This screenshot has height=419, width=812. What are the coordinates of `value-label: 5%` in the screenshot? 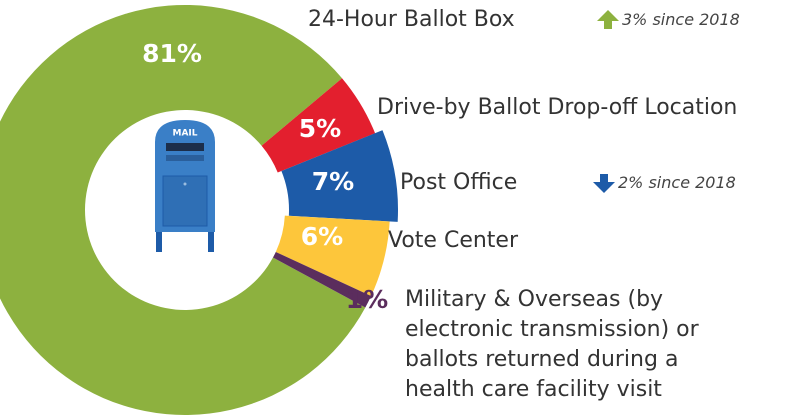 It's located at (320, 128).